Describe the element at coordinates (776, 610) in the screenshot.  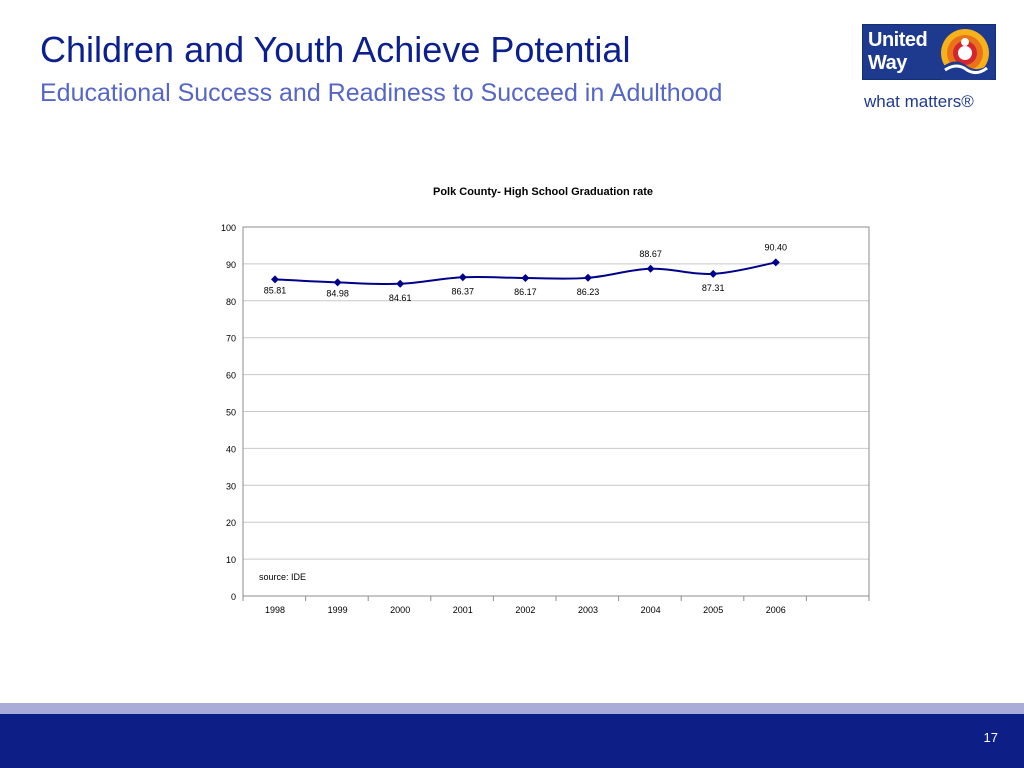
I see `x-tick-label: 2006` at that location.